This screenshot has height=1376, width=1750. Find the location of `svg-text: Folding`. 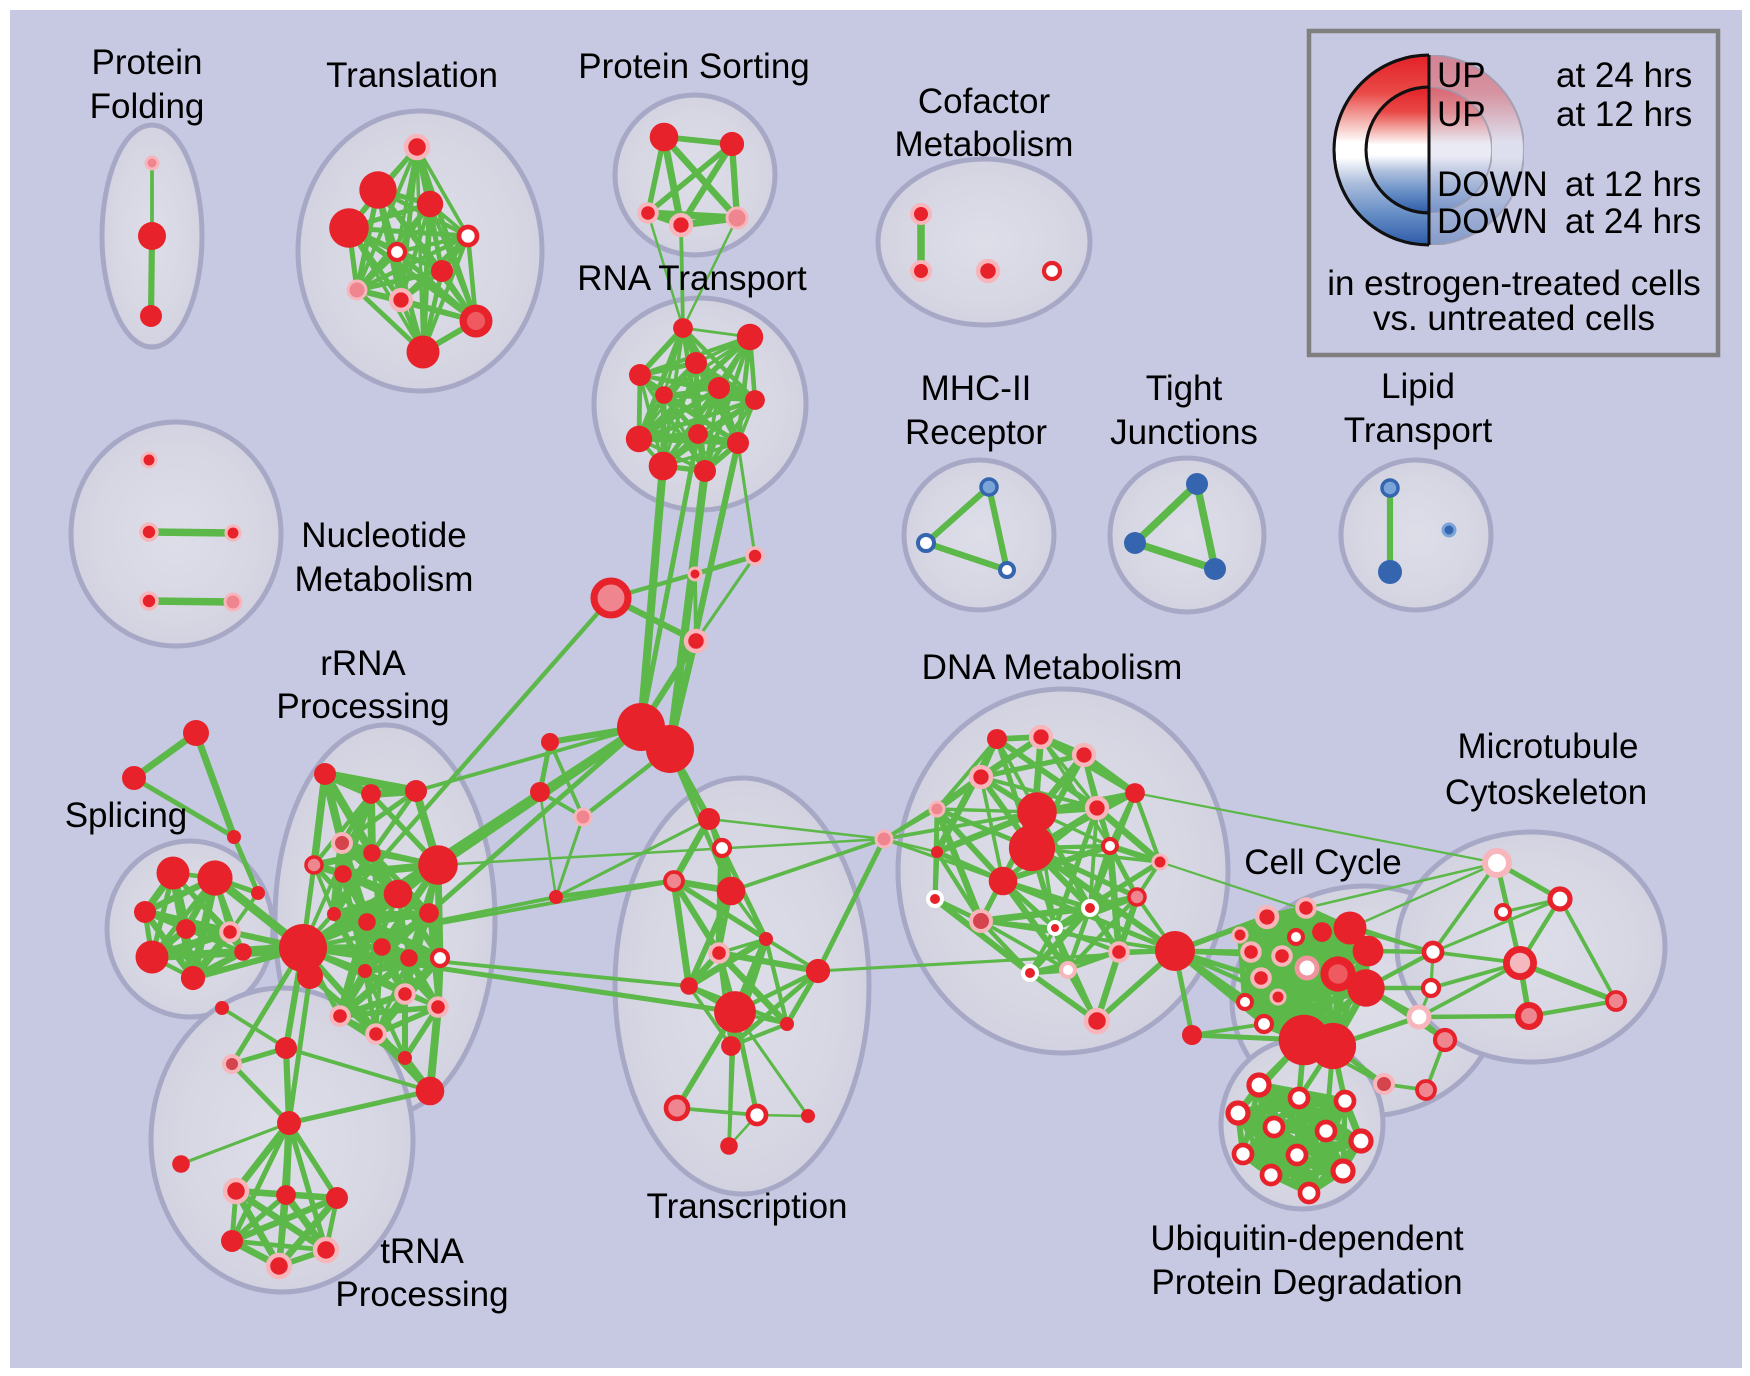

svg-text: Folding is located at coordinates (147, 106).